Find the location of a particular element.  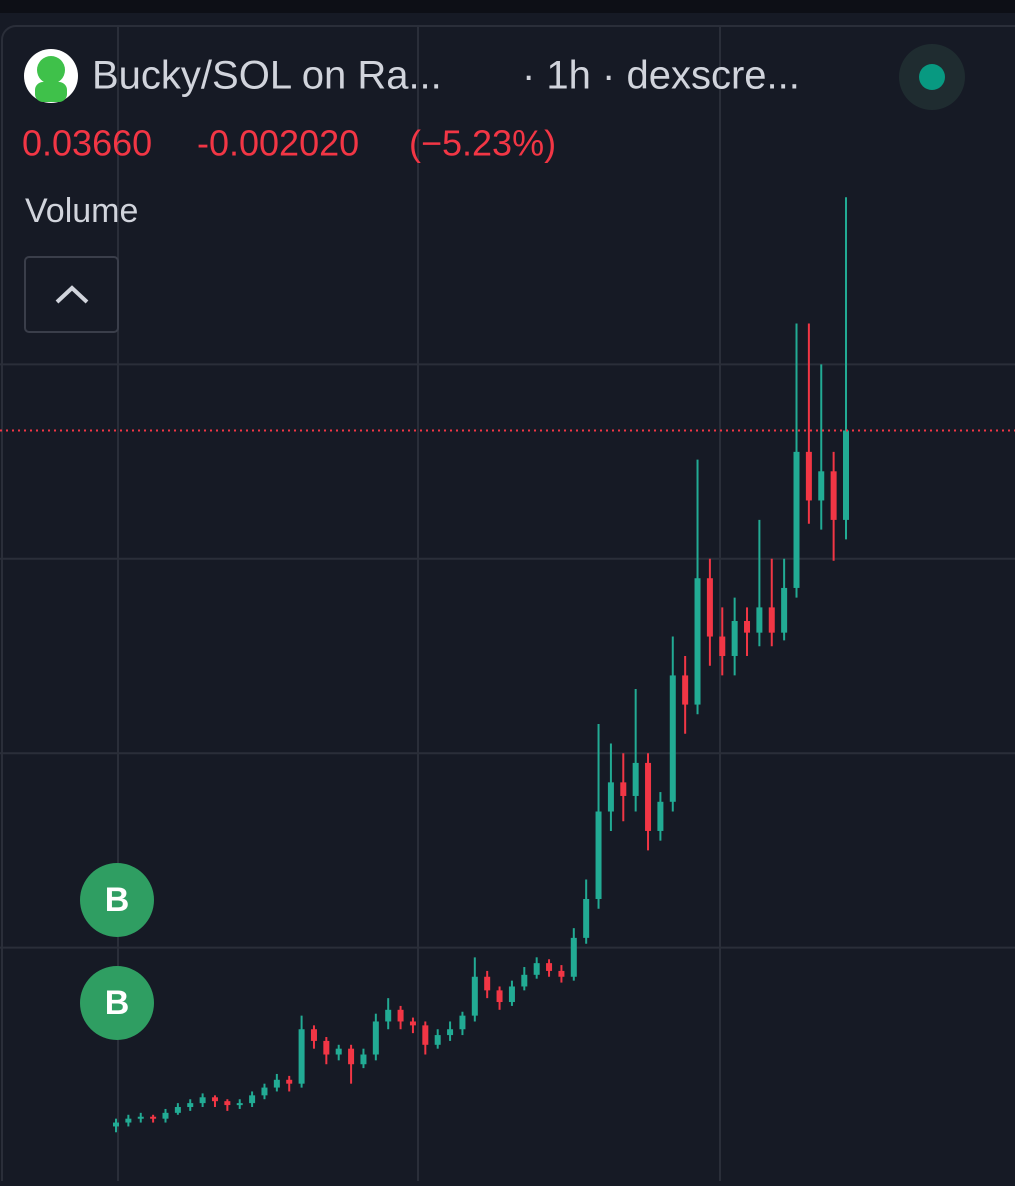

indicator-label: Volume is located at coordinates (81, 211).